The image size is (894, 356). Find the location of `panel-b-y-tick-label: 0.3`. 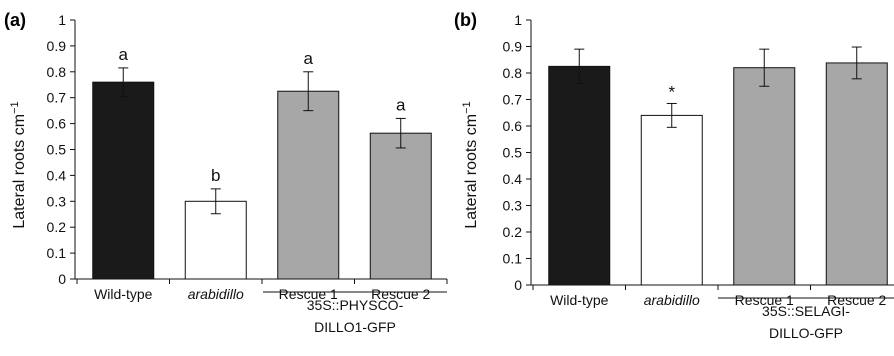

panel-b-y-tick-label: 0.3 is located at coordinates (513, 206).